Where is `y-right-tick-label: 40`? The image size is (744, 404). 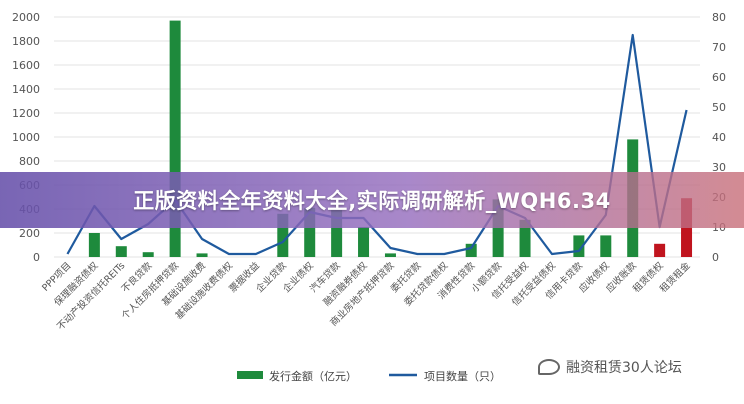
y-right-tick-label: 40 is located at coordinates (719, 137).